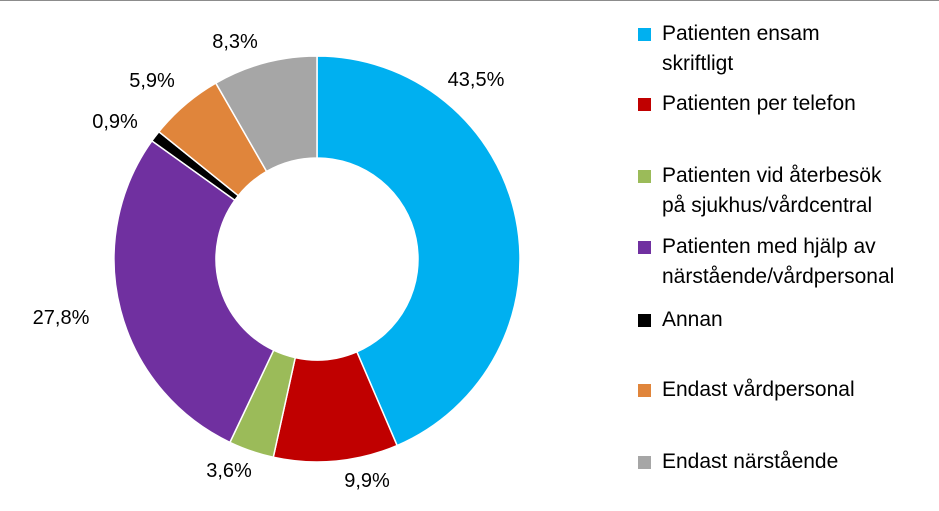 The image size is (939, 511). I want to click on slice-endast-narstaende, so click(266, 114).